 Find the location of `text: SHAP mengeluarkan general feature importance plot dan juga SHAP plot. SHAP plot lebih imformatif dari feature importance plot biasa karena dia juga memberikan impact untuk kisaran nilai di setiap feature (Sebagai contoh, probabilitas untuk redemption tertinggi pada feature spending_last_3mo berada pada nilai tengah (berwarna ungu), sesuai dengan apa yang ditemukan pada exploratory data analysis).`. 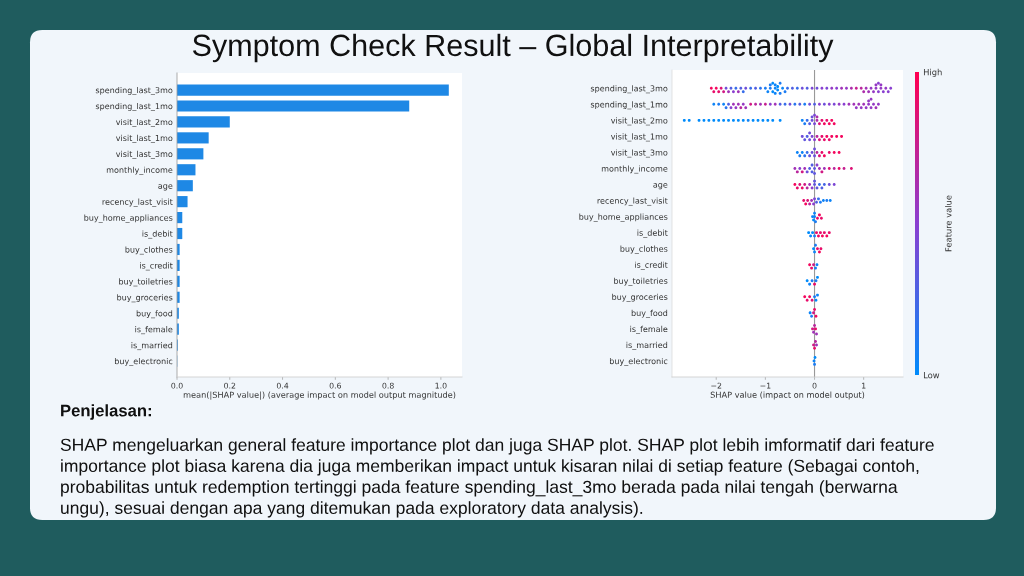

text: SHAP mengeluarkan general feature importance plot dan juga SHAP plot. SHAP plot lebih imformatif dari feature importance plot biasa karena dia juga memberikan impact untuk kisaran nilai di setiap feature (Sebagai contoh, probabilitas untuk redemption tertinggi pada feature spending_last_3mo berada pada nilai tengah (berwarna ungu), sesuai dengan apa yang ditemukan pada exploratory data analysis). is located at coordinates (497, 478).